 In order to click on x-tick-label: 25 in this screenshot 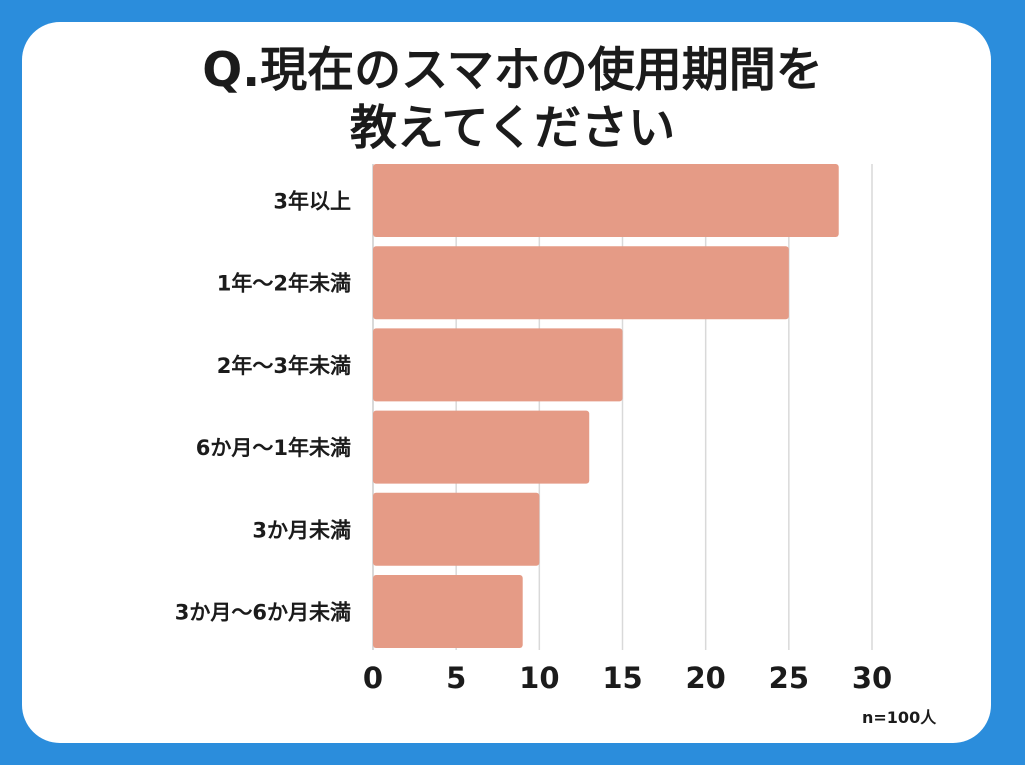, I will do `click(789, 678)`.